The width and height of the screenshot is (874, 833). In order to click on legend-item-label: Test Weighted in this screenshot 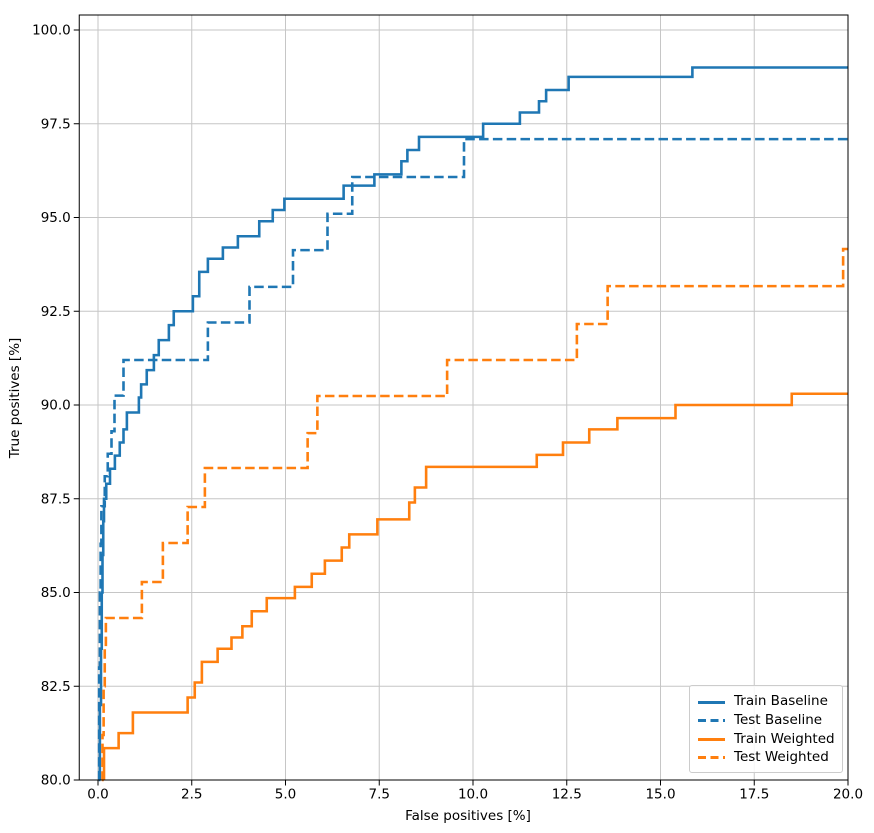, I will do `click(781, 757)`.